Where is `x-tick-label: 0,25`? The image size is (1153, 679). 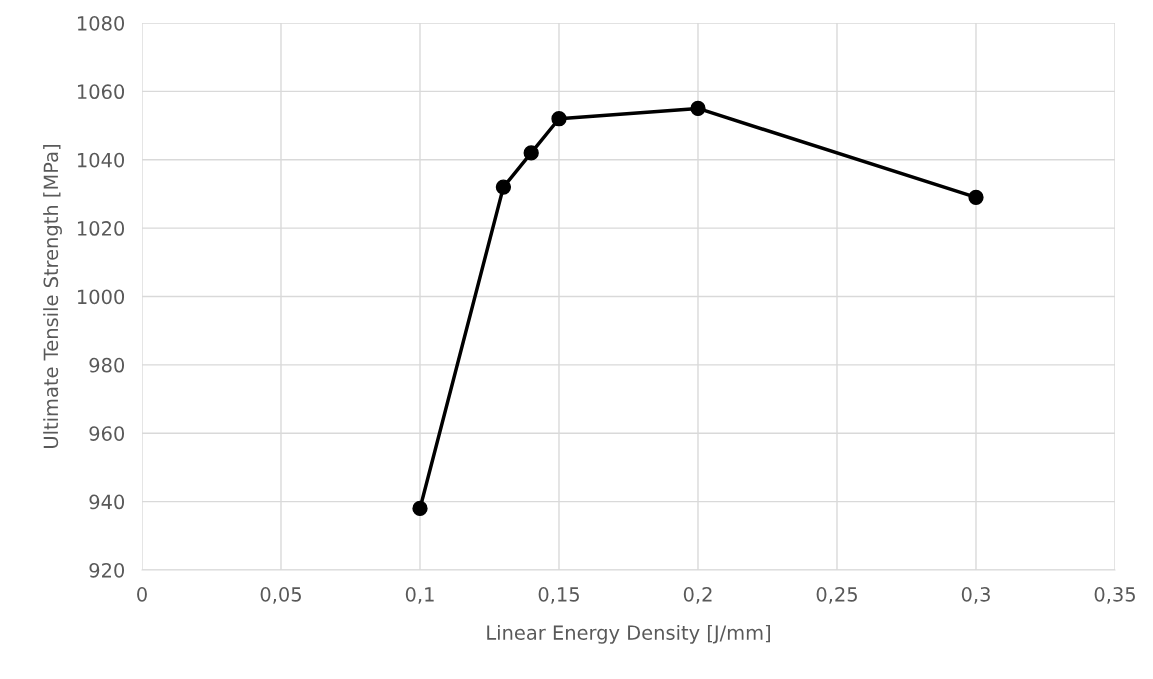
x-tick-label: 0,25 is located at coordinates (836, 595).